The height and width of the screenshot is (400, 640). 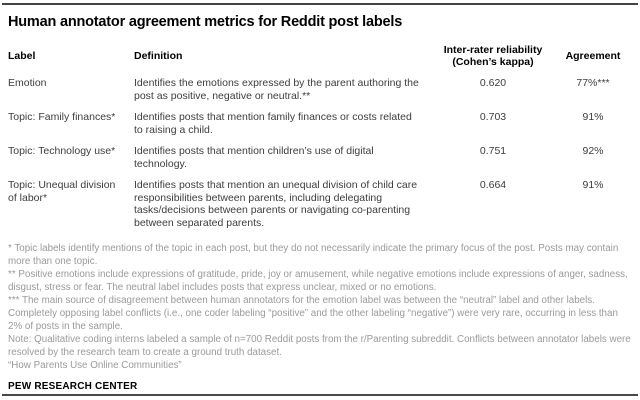 I want to click on column-header-label: Label, so click(x=22, y=56).